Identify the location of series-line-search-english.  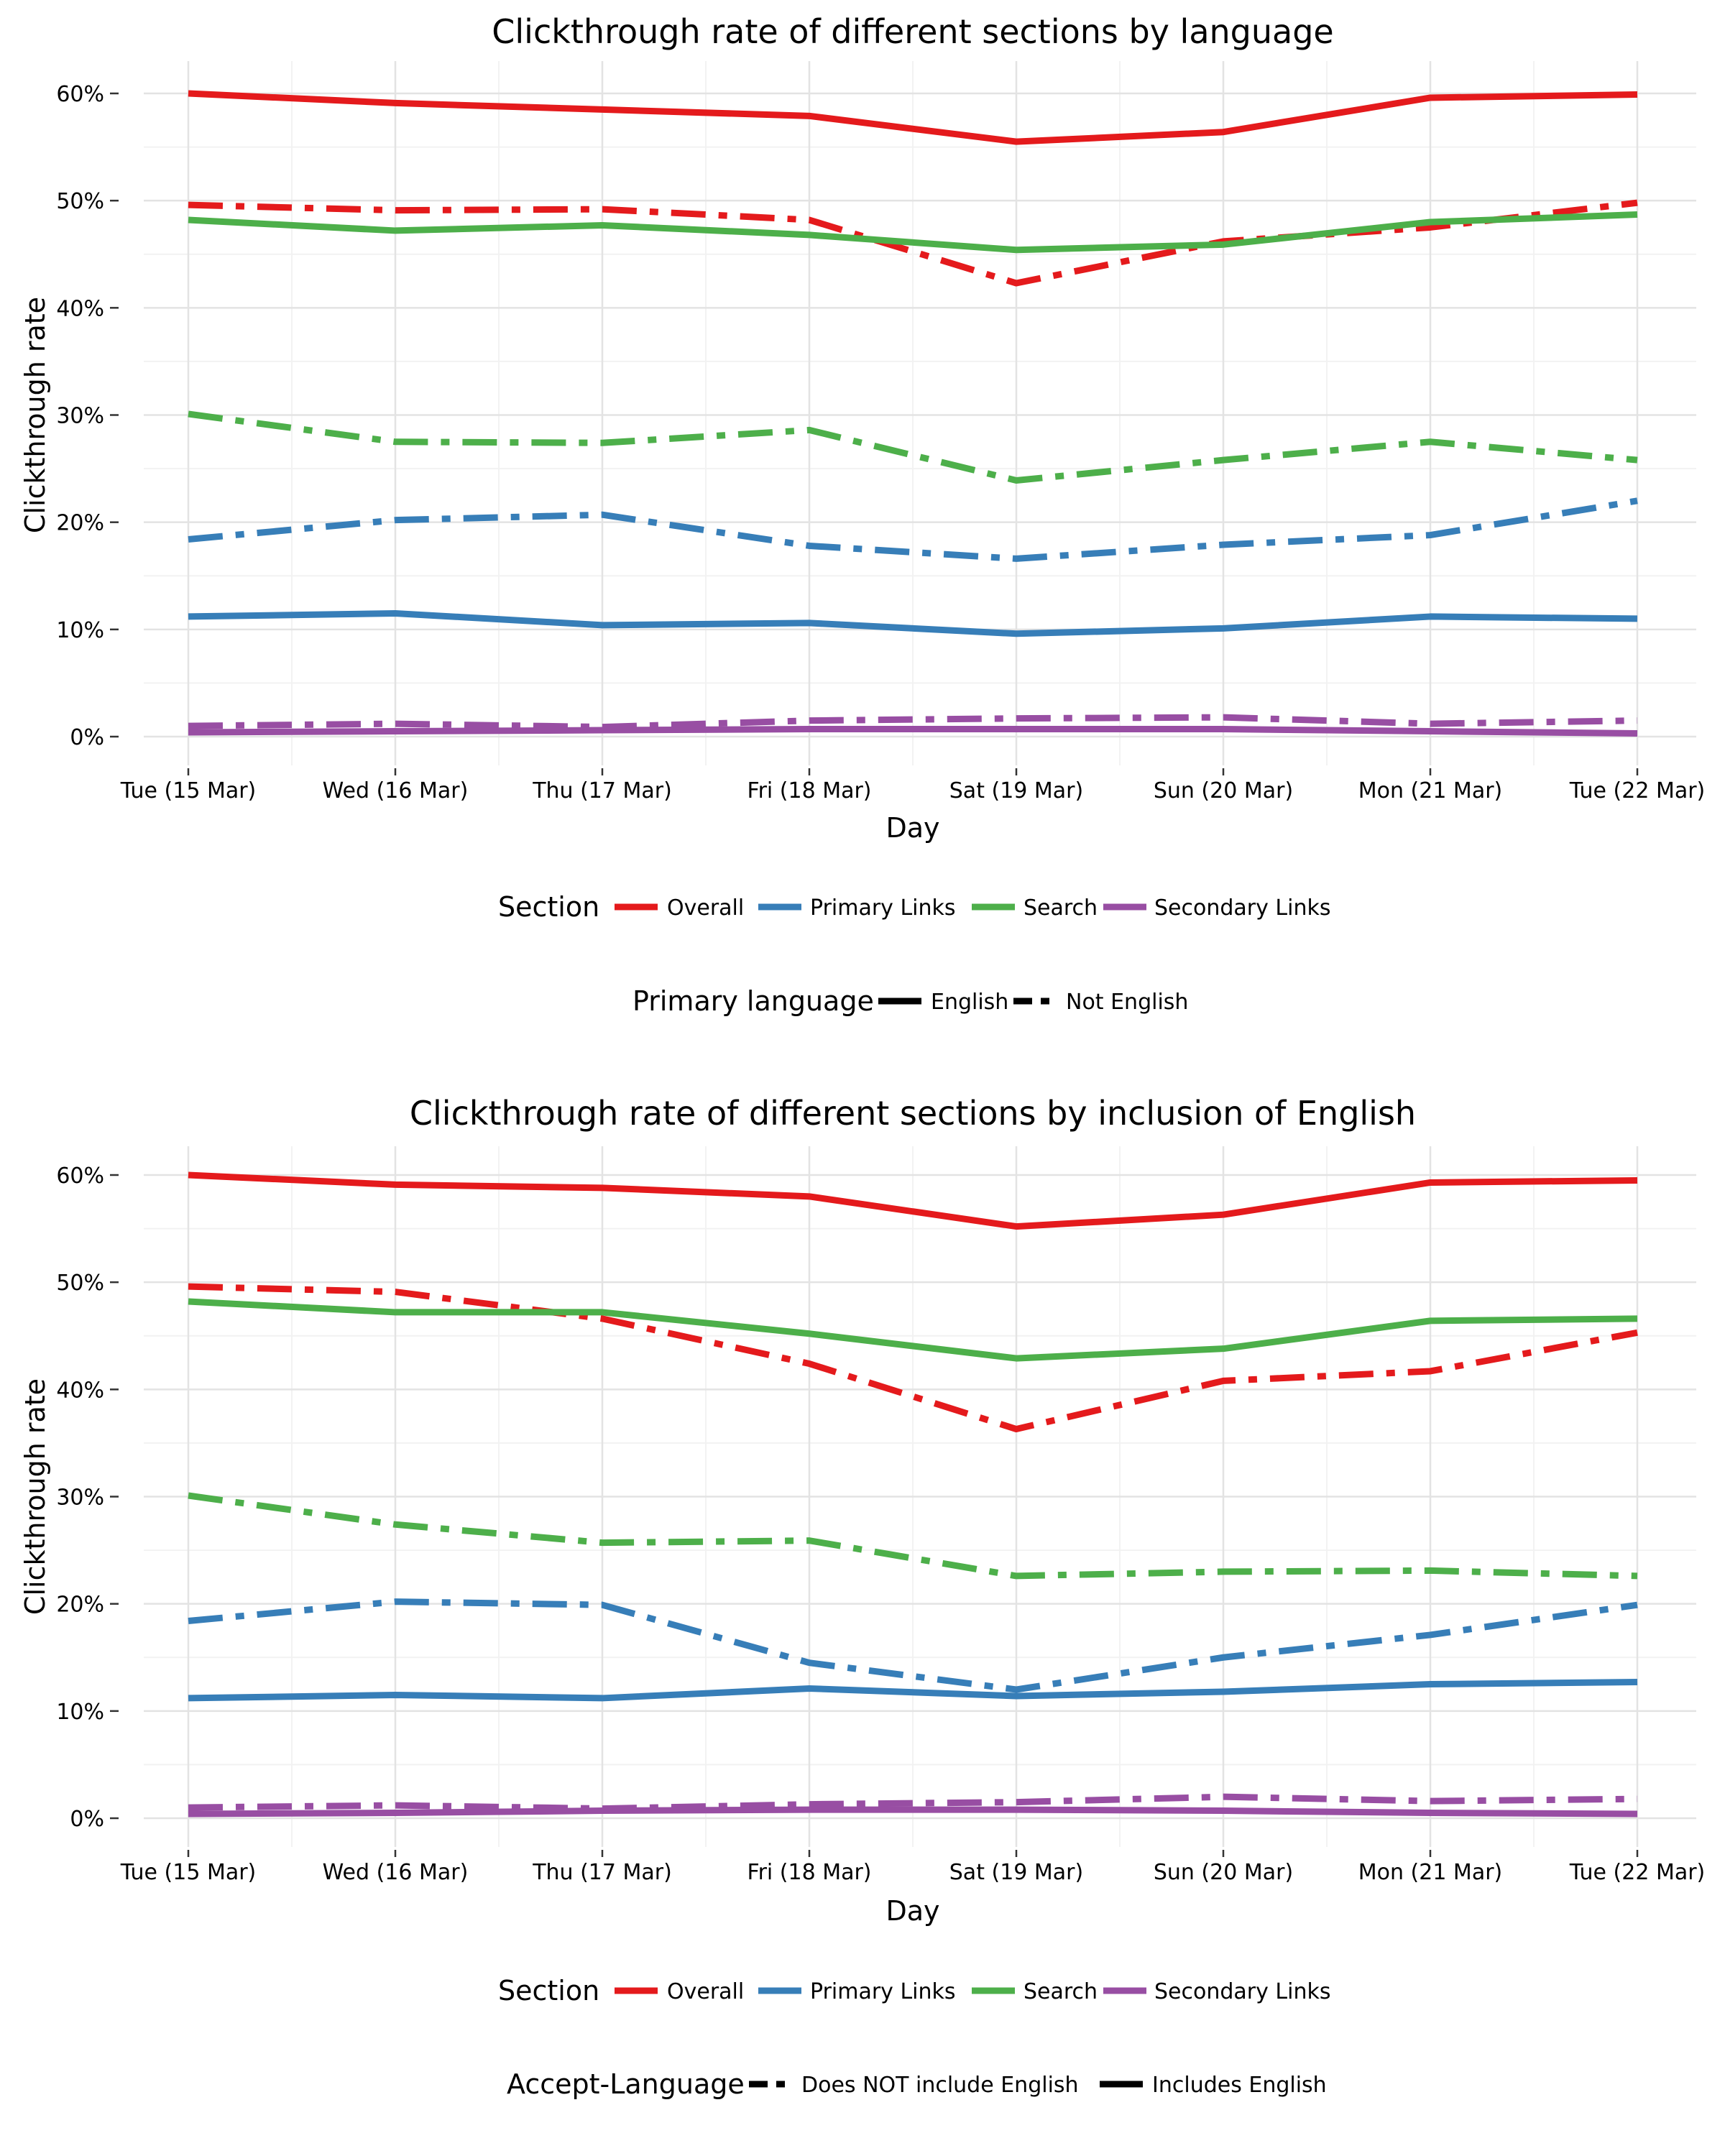
(913, 233).